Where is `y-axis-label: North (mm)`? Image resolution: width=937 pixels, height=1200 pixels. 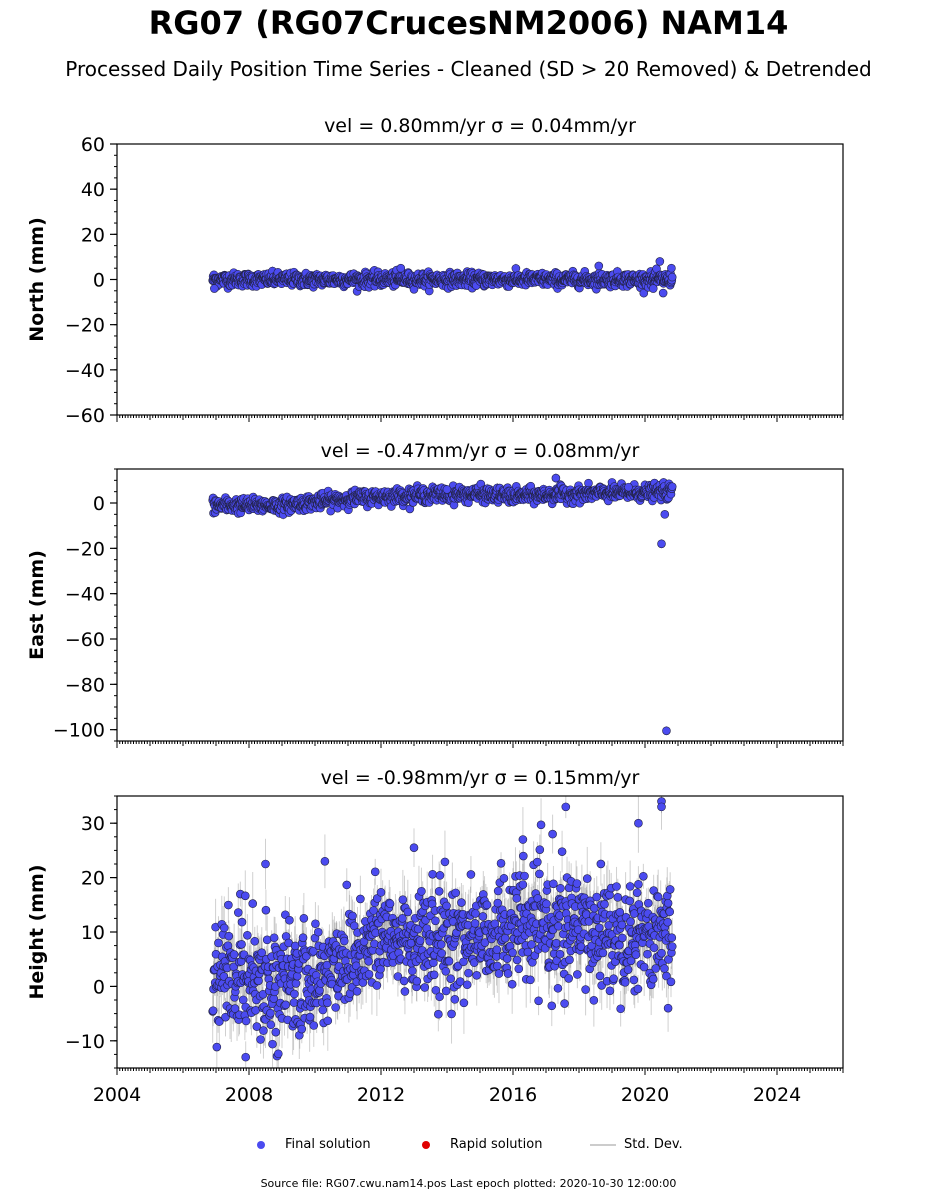 y-axis-label: North (mm) is located at coordinates (37, 279).